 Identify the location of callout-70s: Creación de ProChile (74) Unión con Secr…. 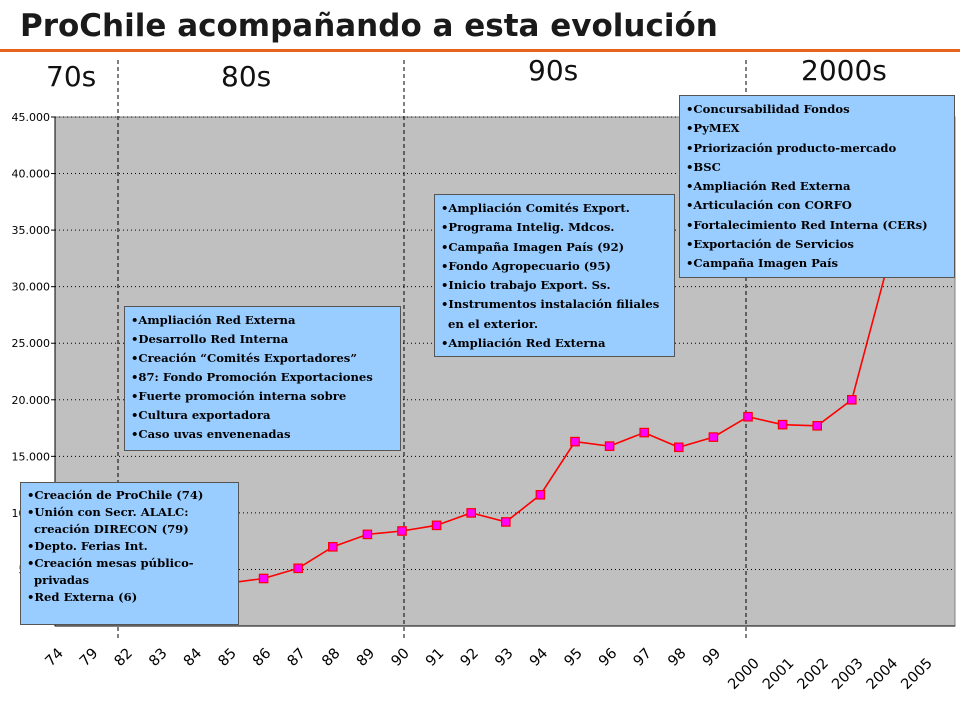
(129, 553).